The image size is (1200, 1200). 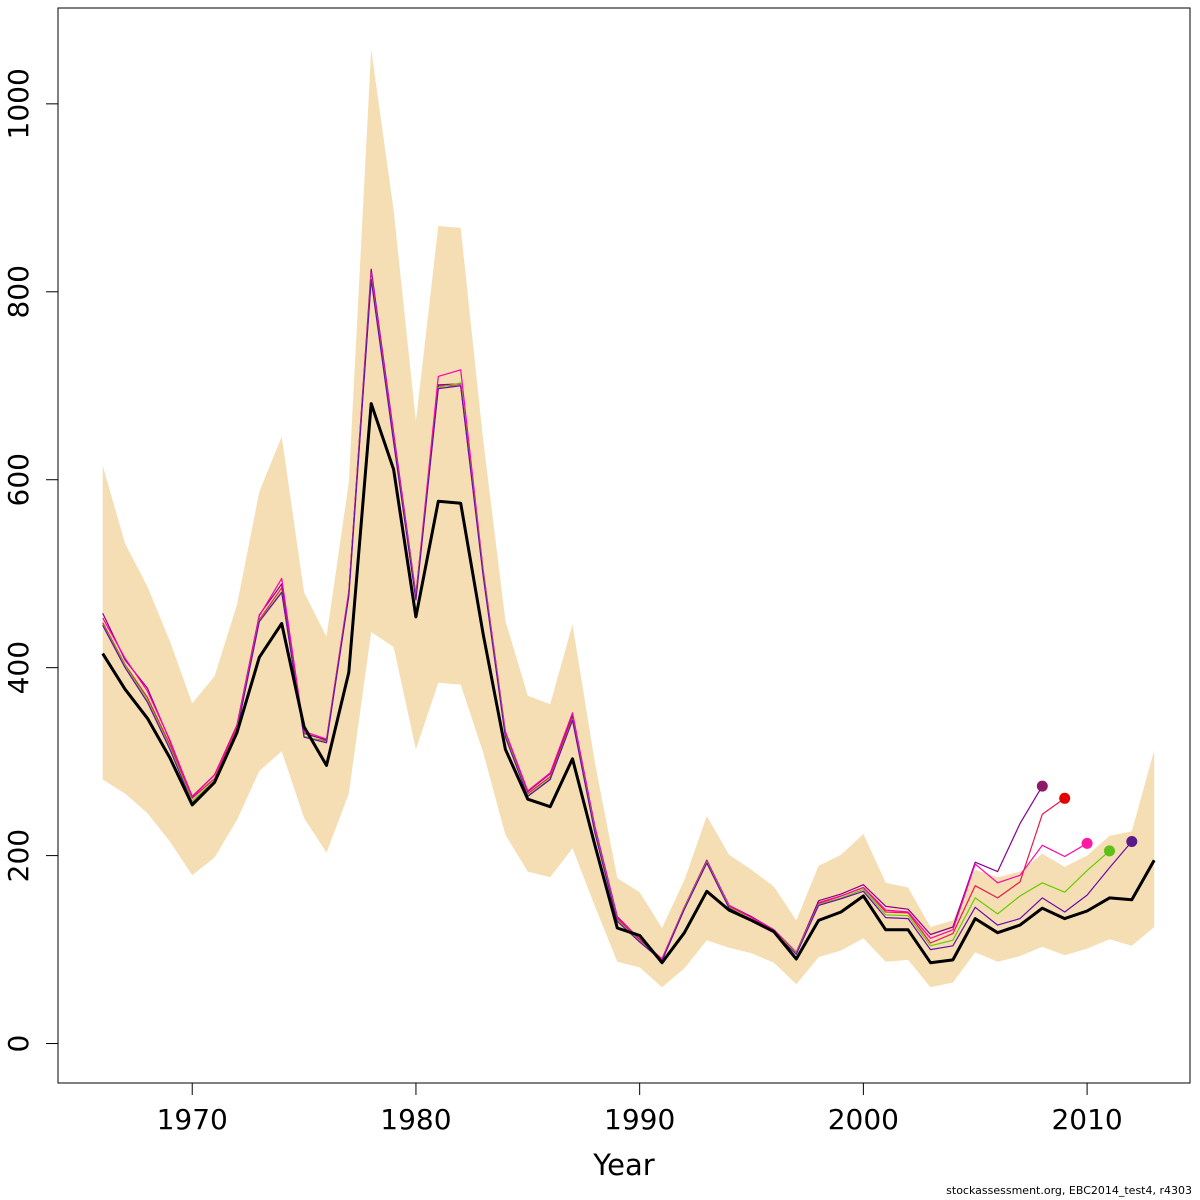 What do you see at coordinates (18, 855) in the screenshot?
I see `y-tick-label: 200` at bounding box center [18, 855].